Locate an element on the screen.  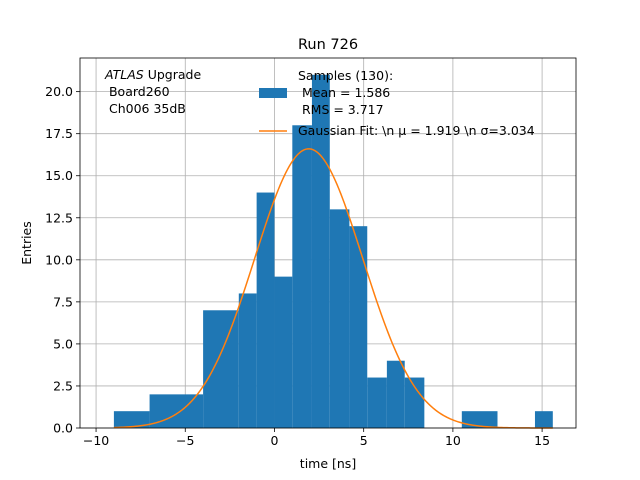
y-tick-label: 17.5 is located at coordinates (59, 133).